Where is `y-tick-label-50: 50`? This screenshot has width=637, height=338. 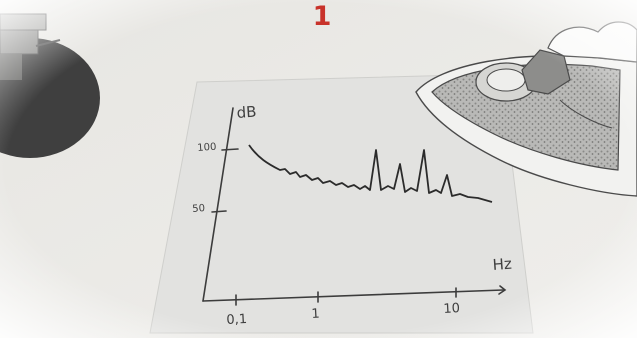
y-tick-label-50: 50 is located at coordinates (199, 209).